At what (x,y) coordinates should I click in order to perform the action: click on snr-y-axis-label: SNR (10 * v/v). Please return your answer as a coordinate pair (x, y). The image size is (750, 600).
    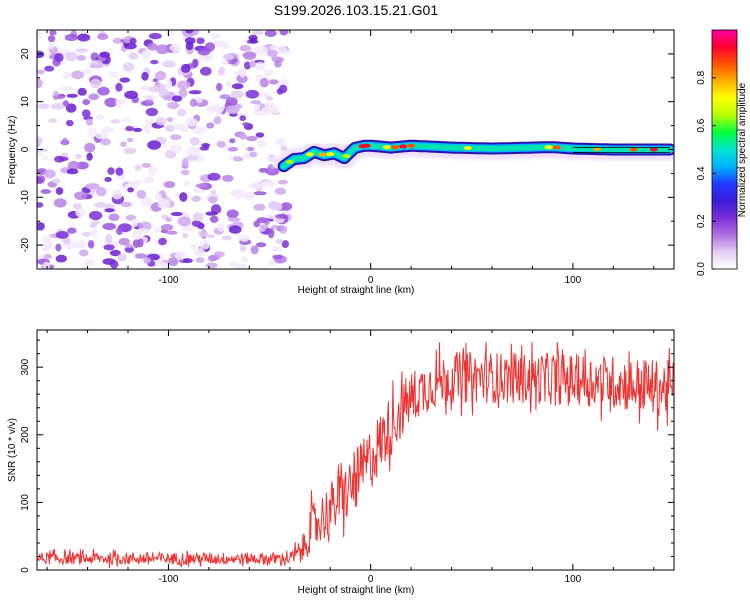
    Looking at the image, I should click on (12, 450).